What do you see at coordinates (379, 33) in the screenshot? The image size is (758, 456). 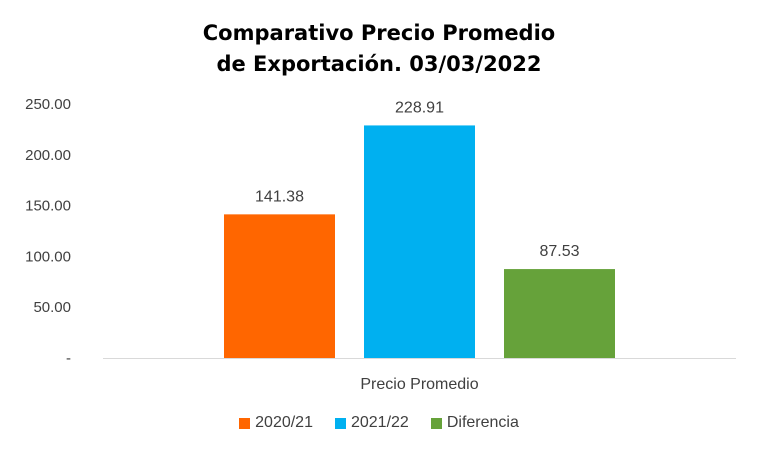 I see `chart-title-line-1: Comparativo Precio Promedio` at bounding box center [379, 33].